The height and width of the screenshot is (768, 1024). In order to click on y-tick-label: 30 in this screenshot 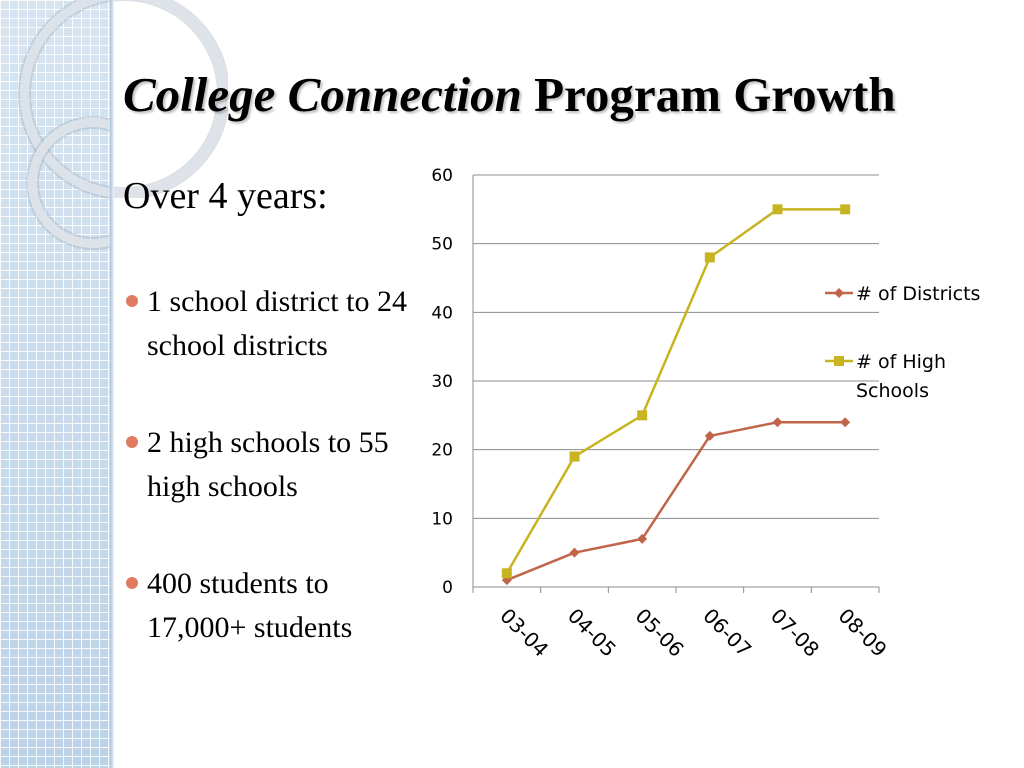, I will do `click(442, 382)`.